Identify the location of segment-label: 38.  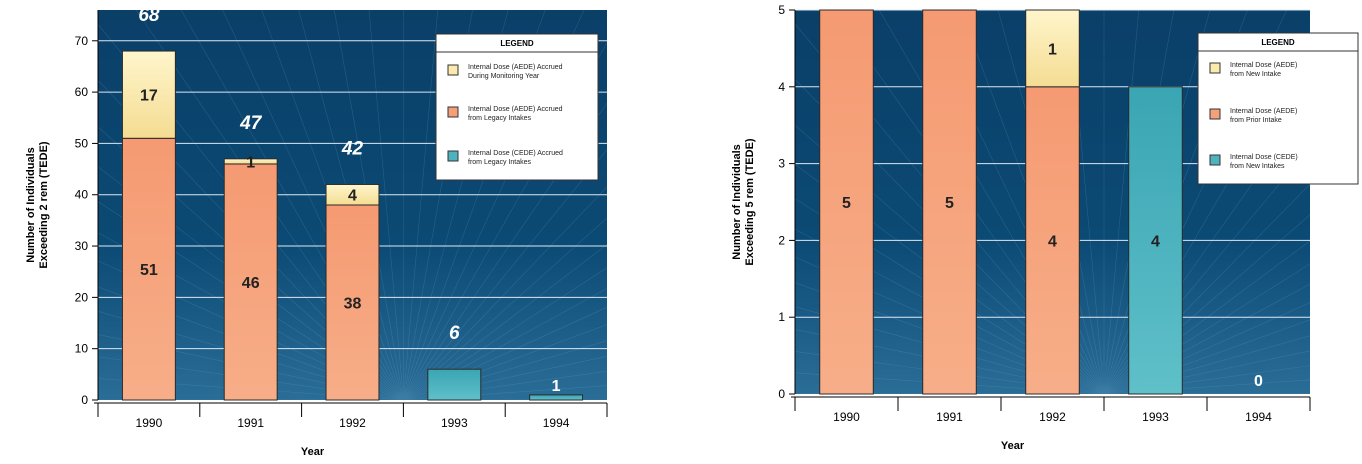
(353, 304).